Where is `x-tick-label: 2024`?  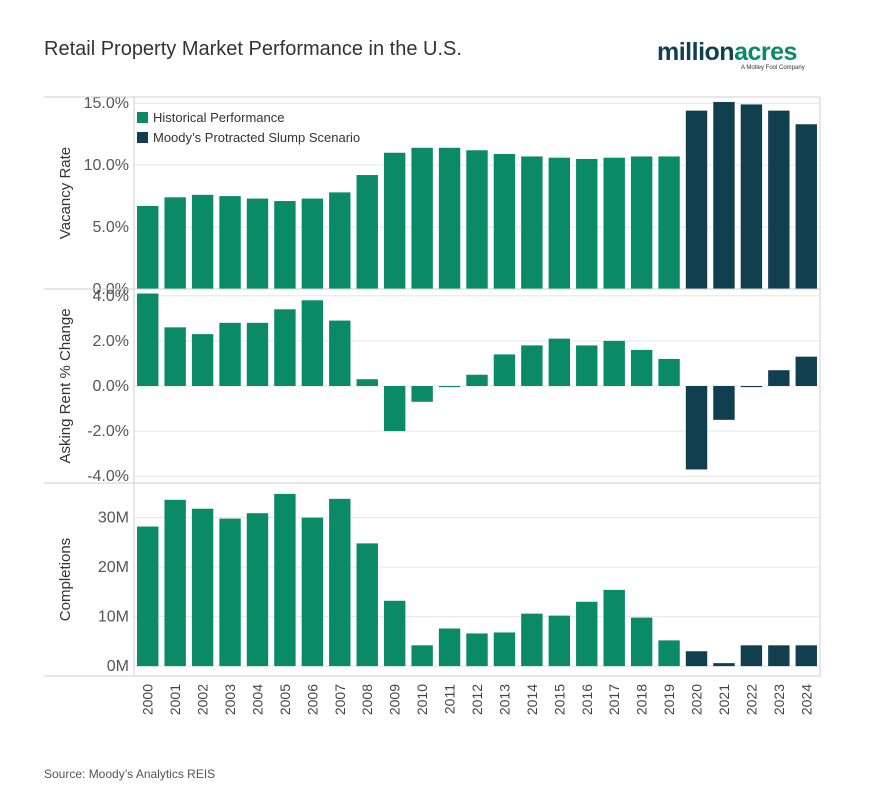
x-tick-label: 2024 is located at coordinates (806, 699).